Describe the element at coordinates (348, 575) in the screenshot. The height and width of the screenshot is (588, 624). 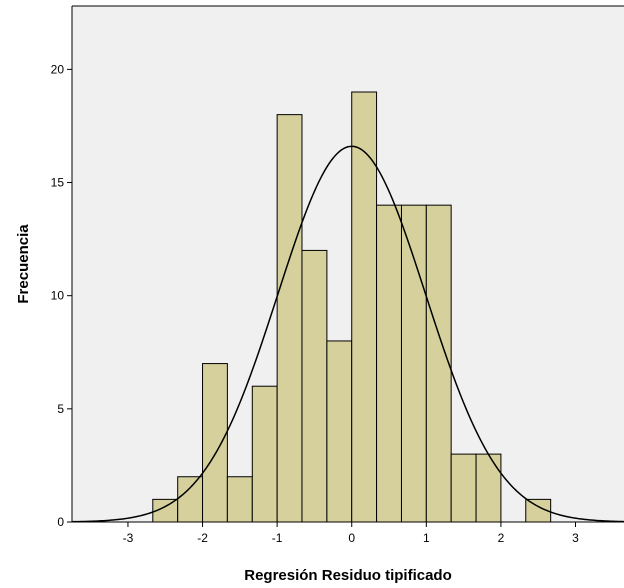
I see `x-axis-title: Regresión Residuo tipificado` at that location.